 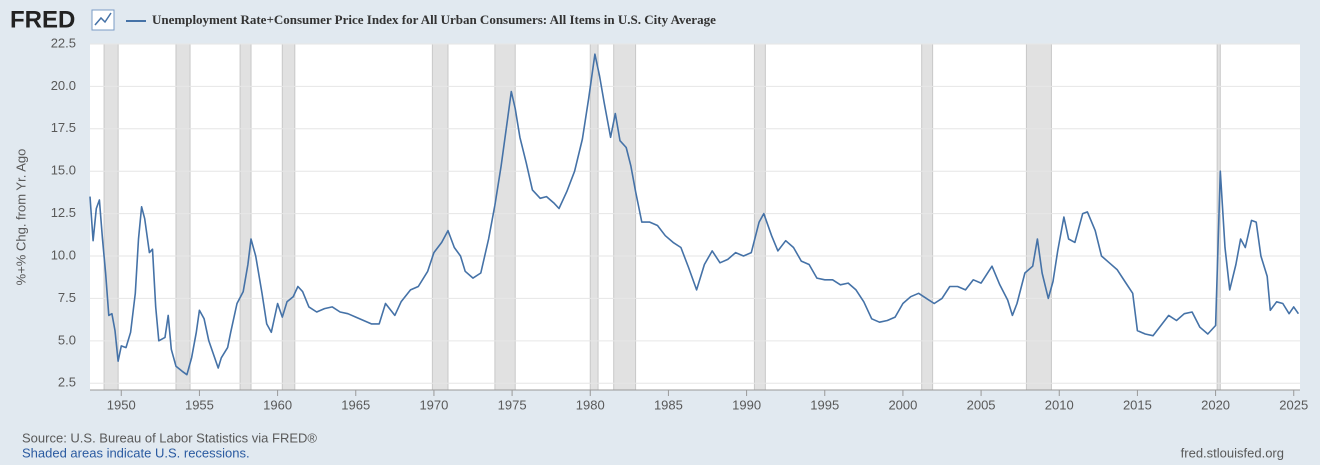 I want to click on x-tick-label: 2010, so click(x=1059, y=404).